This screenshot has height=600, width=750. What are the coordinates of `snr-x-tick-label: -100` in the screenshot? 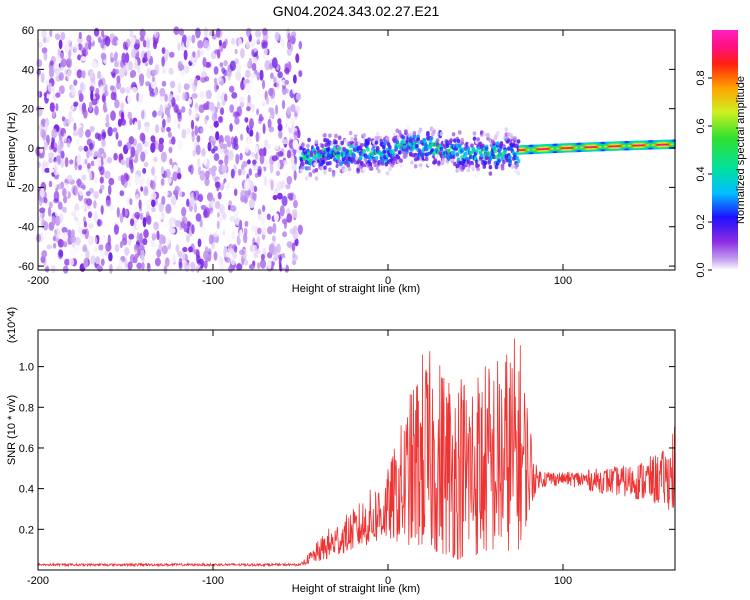 It's located at (213, 581).